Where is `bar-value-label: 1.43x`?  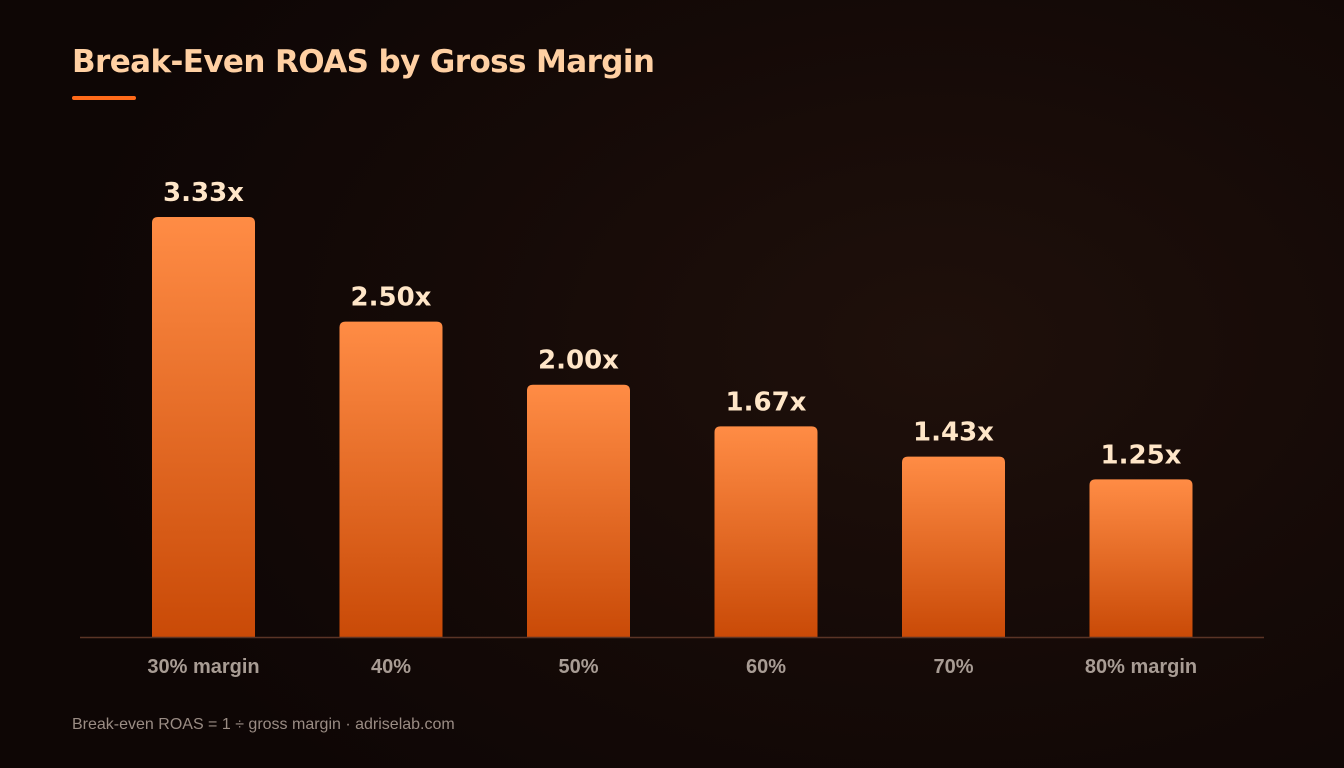 bar-value-label: 1.43x is located at coordinates (953, 433).